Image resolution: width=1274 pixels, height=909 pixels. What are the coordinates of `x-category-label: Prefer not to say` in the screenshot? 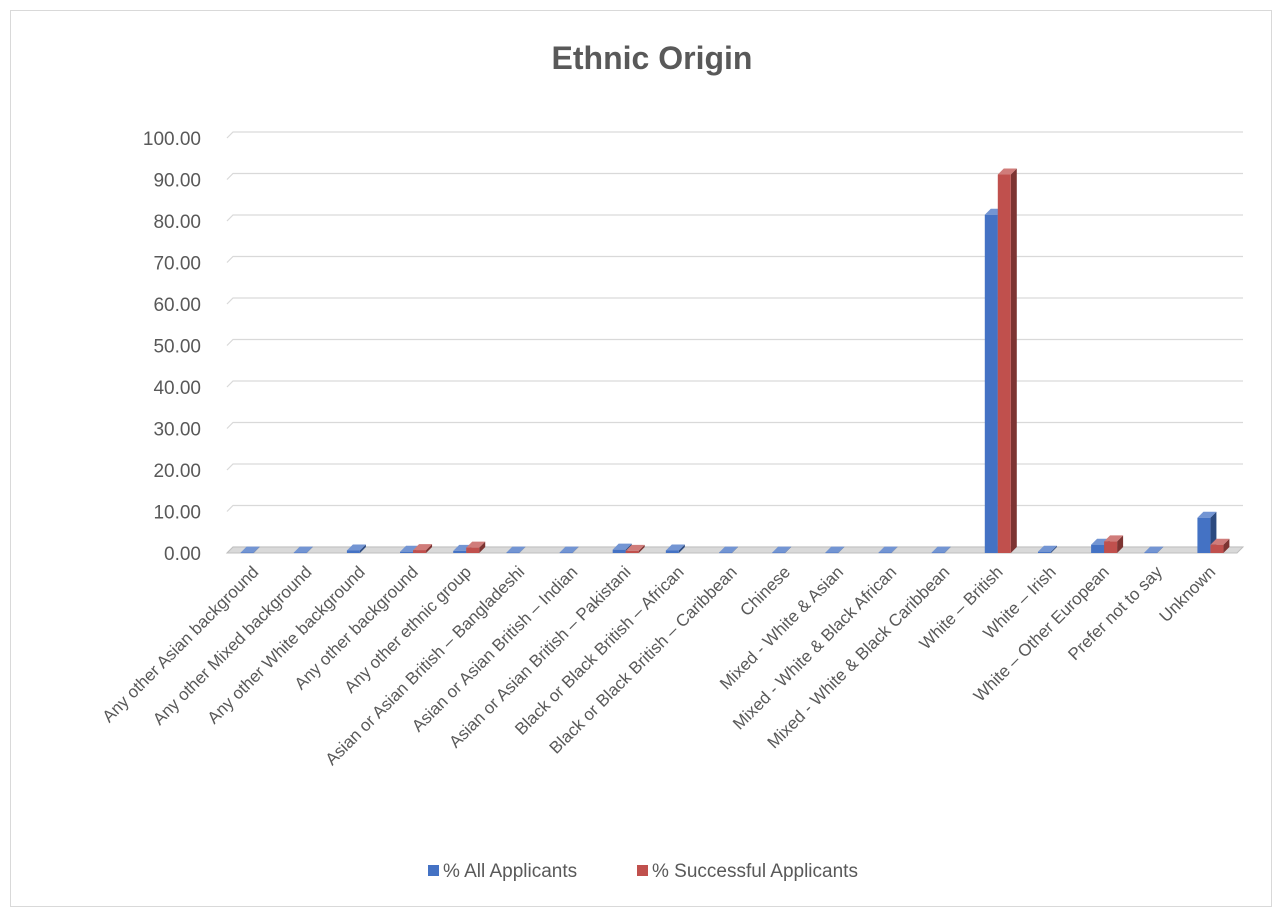 It's located at (1115, 613).